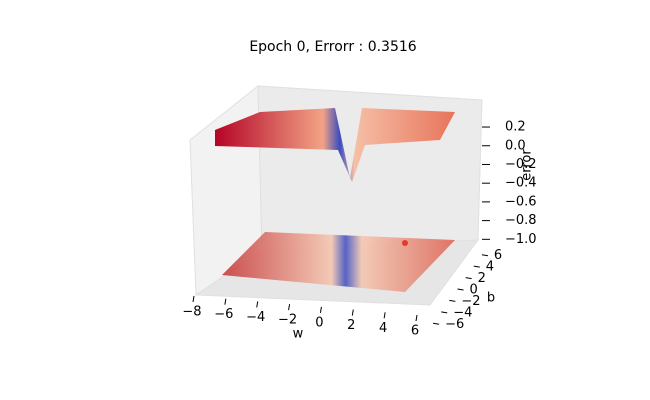 This screenshot has height=400, width=650. I want to click on x-tick-label: −2, so click(287, 320).